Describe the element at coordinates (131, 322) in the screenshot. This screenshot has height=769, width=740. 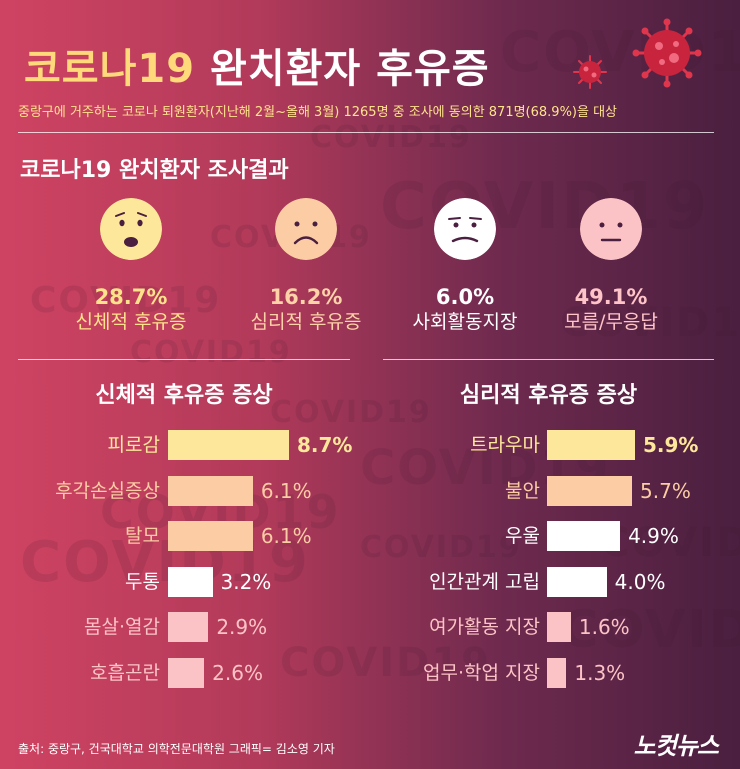
I see `stat-label: 신체적 후유증` at that location.